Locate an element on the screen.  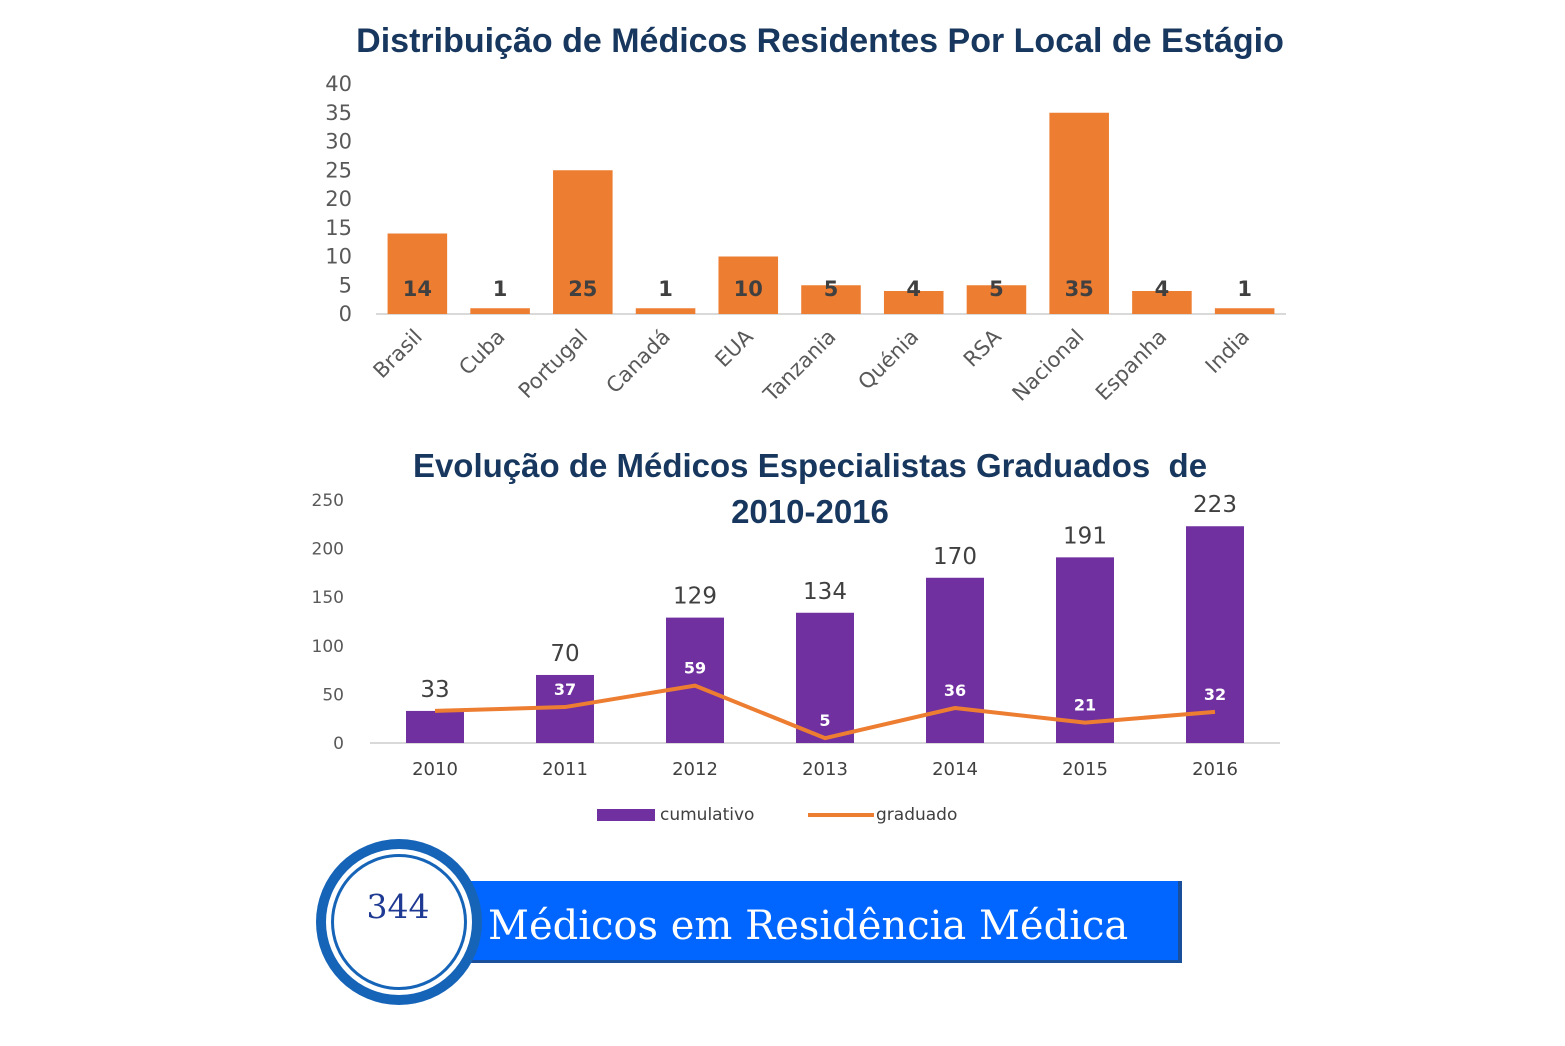
line-value-label: 37 is located at coordinates (565, 689).